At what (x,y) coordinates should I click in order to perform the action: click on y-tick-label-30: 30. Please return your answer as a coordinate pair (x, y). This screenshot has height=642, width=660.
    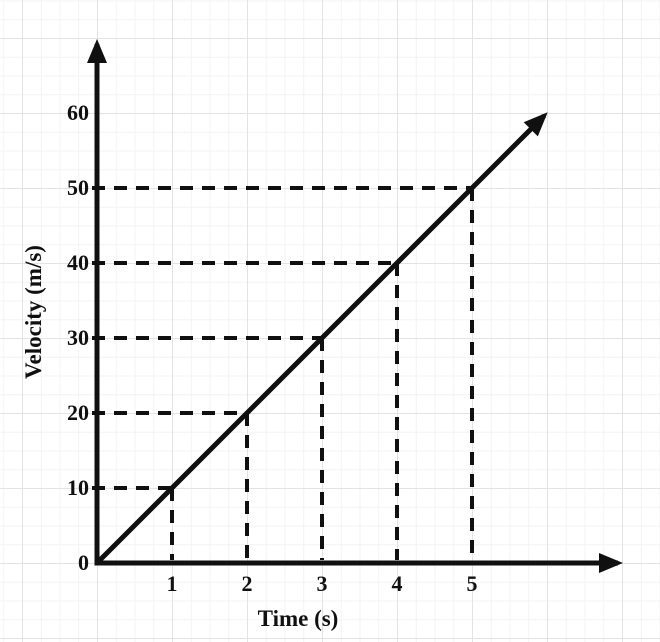
    Looking at the image, I should click on (78, 337).